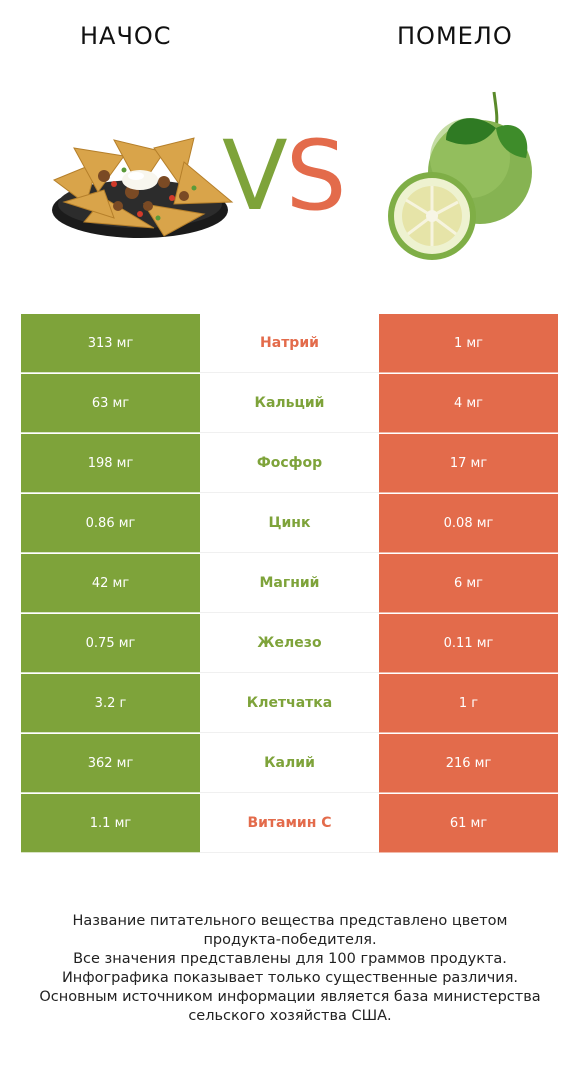 This screenshot has width=580, height=1084. What do you see at coordinates (468, 763) in the screenshot?
I see `right-value: 216 мг` at bounding box center [468, 763].